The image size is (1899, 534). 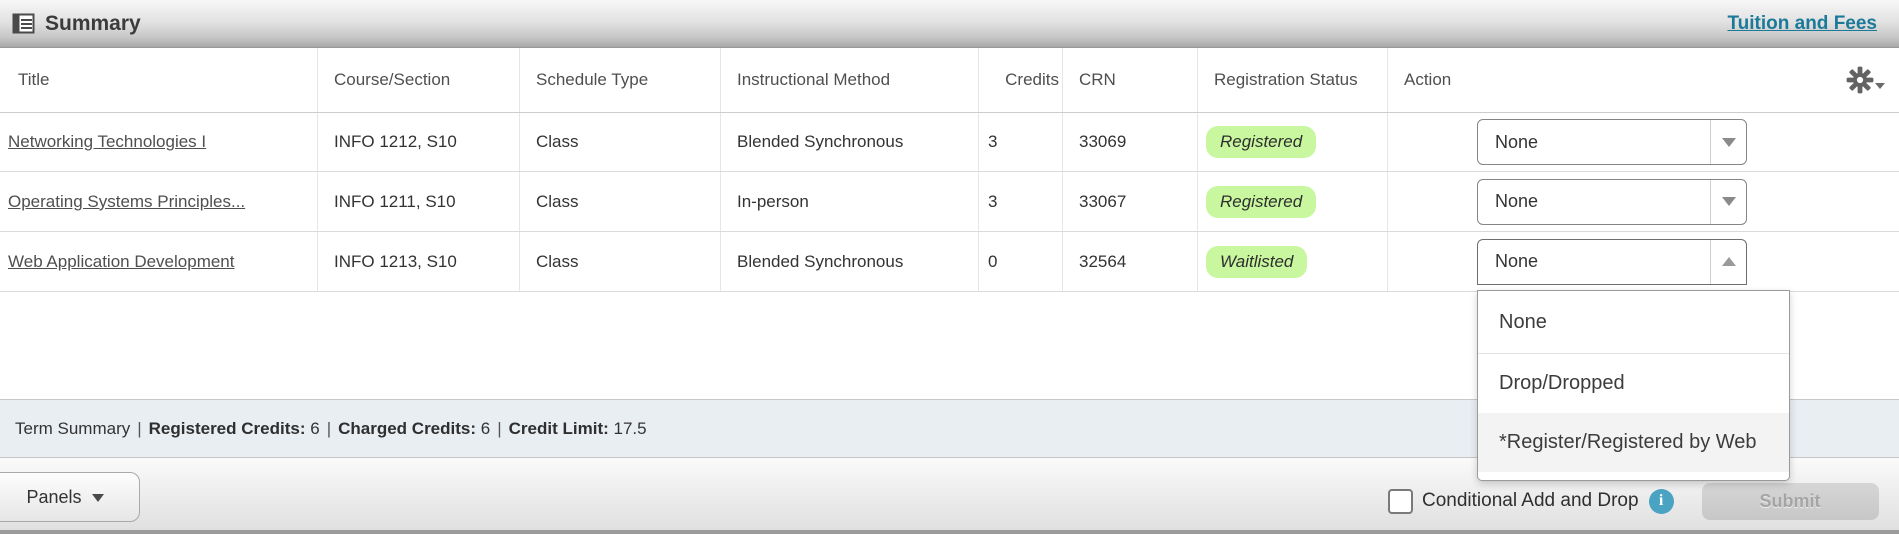 I want to click on conditional-add-drop-label: Conditional Add and Drop, so click(x=1530, y=500).